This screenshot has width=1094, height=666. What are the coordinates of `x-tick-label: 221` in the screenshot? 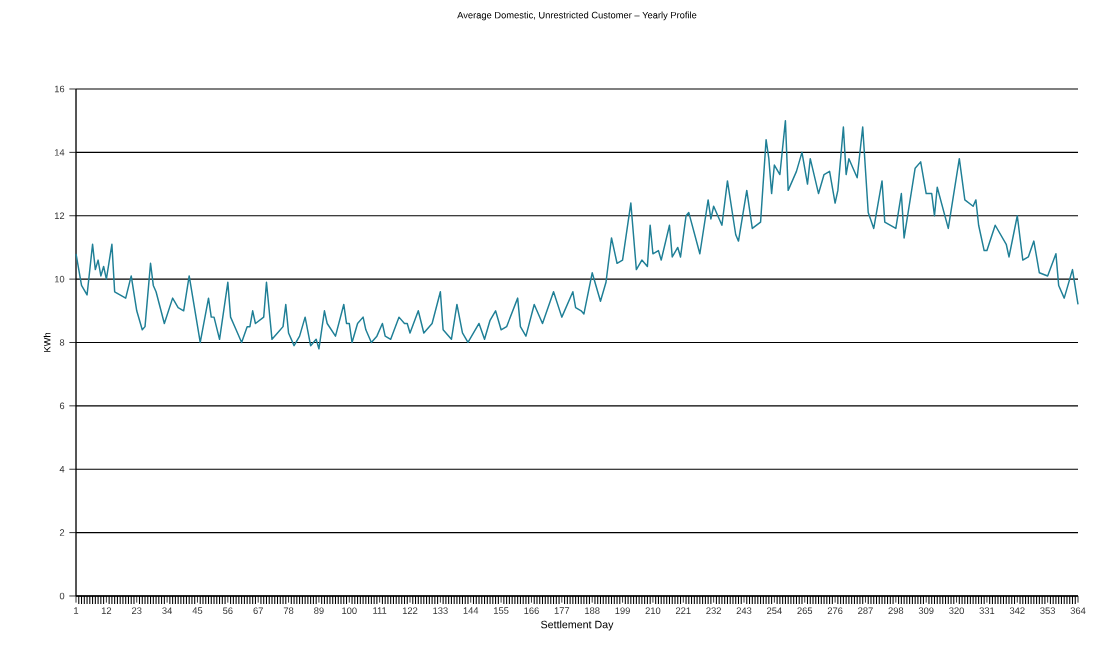 It's located at (683, 610).